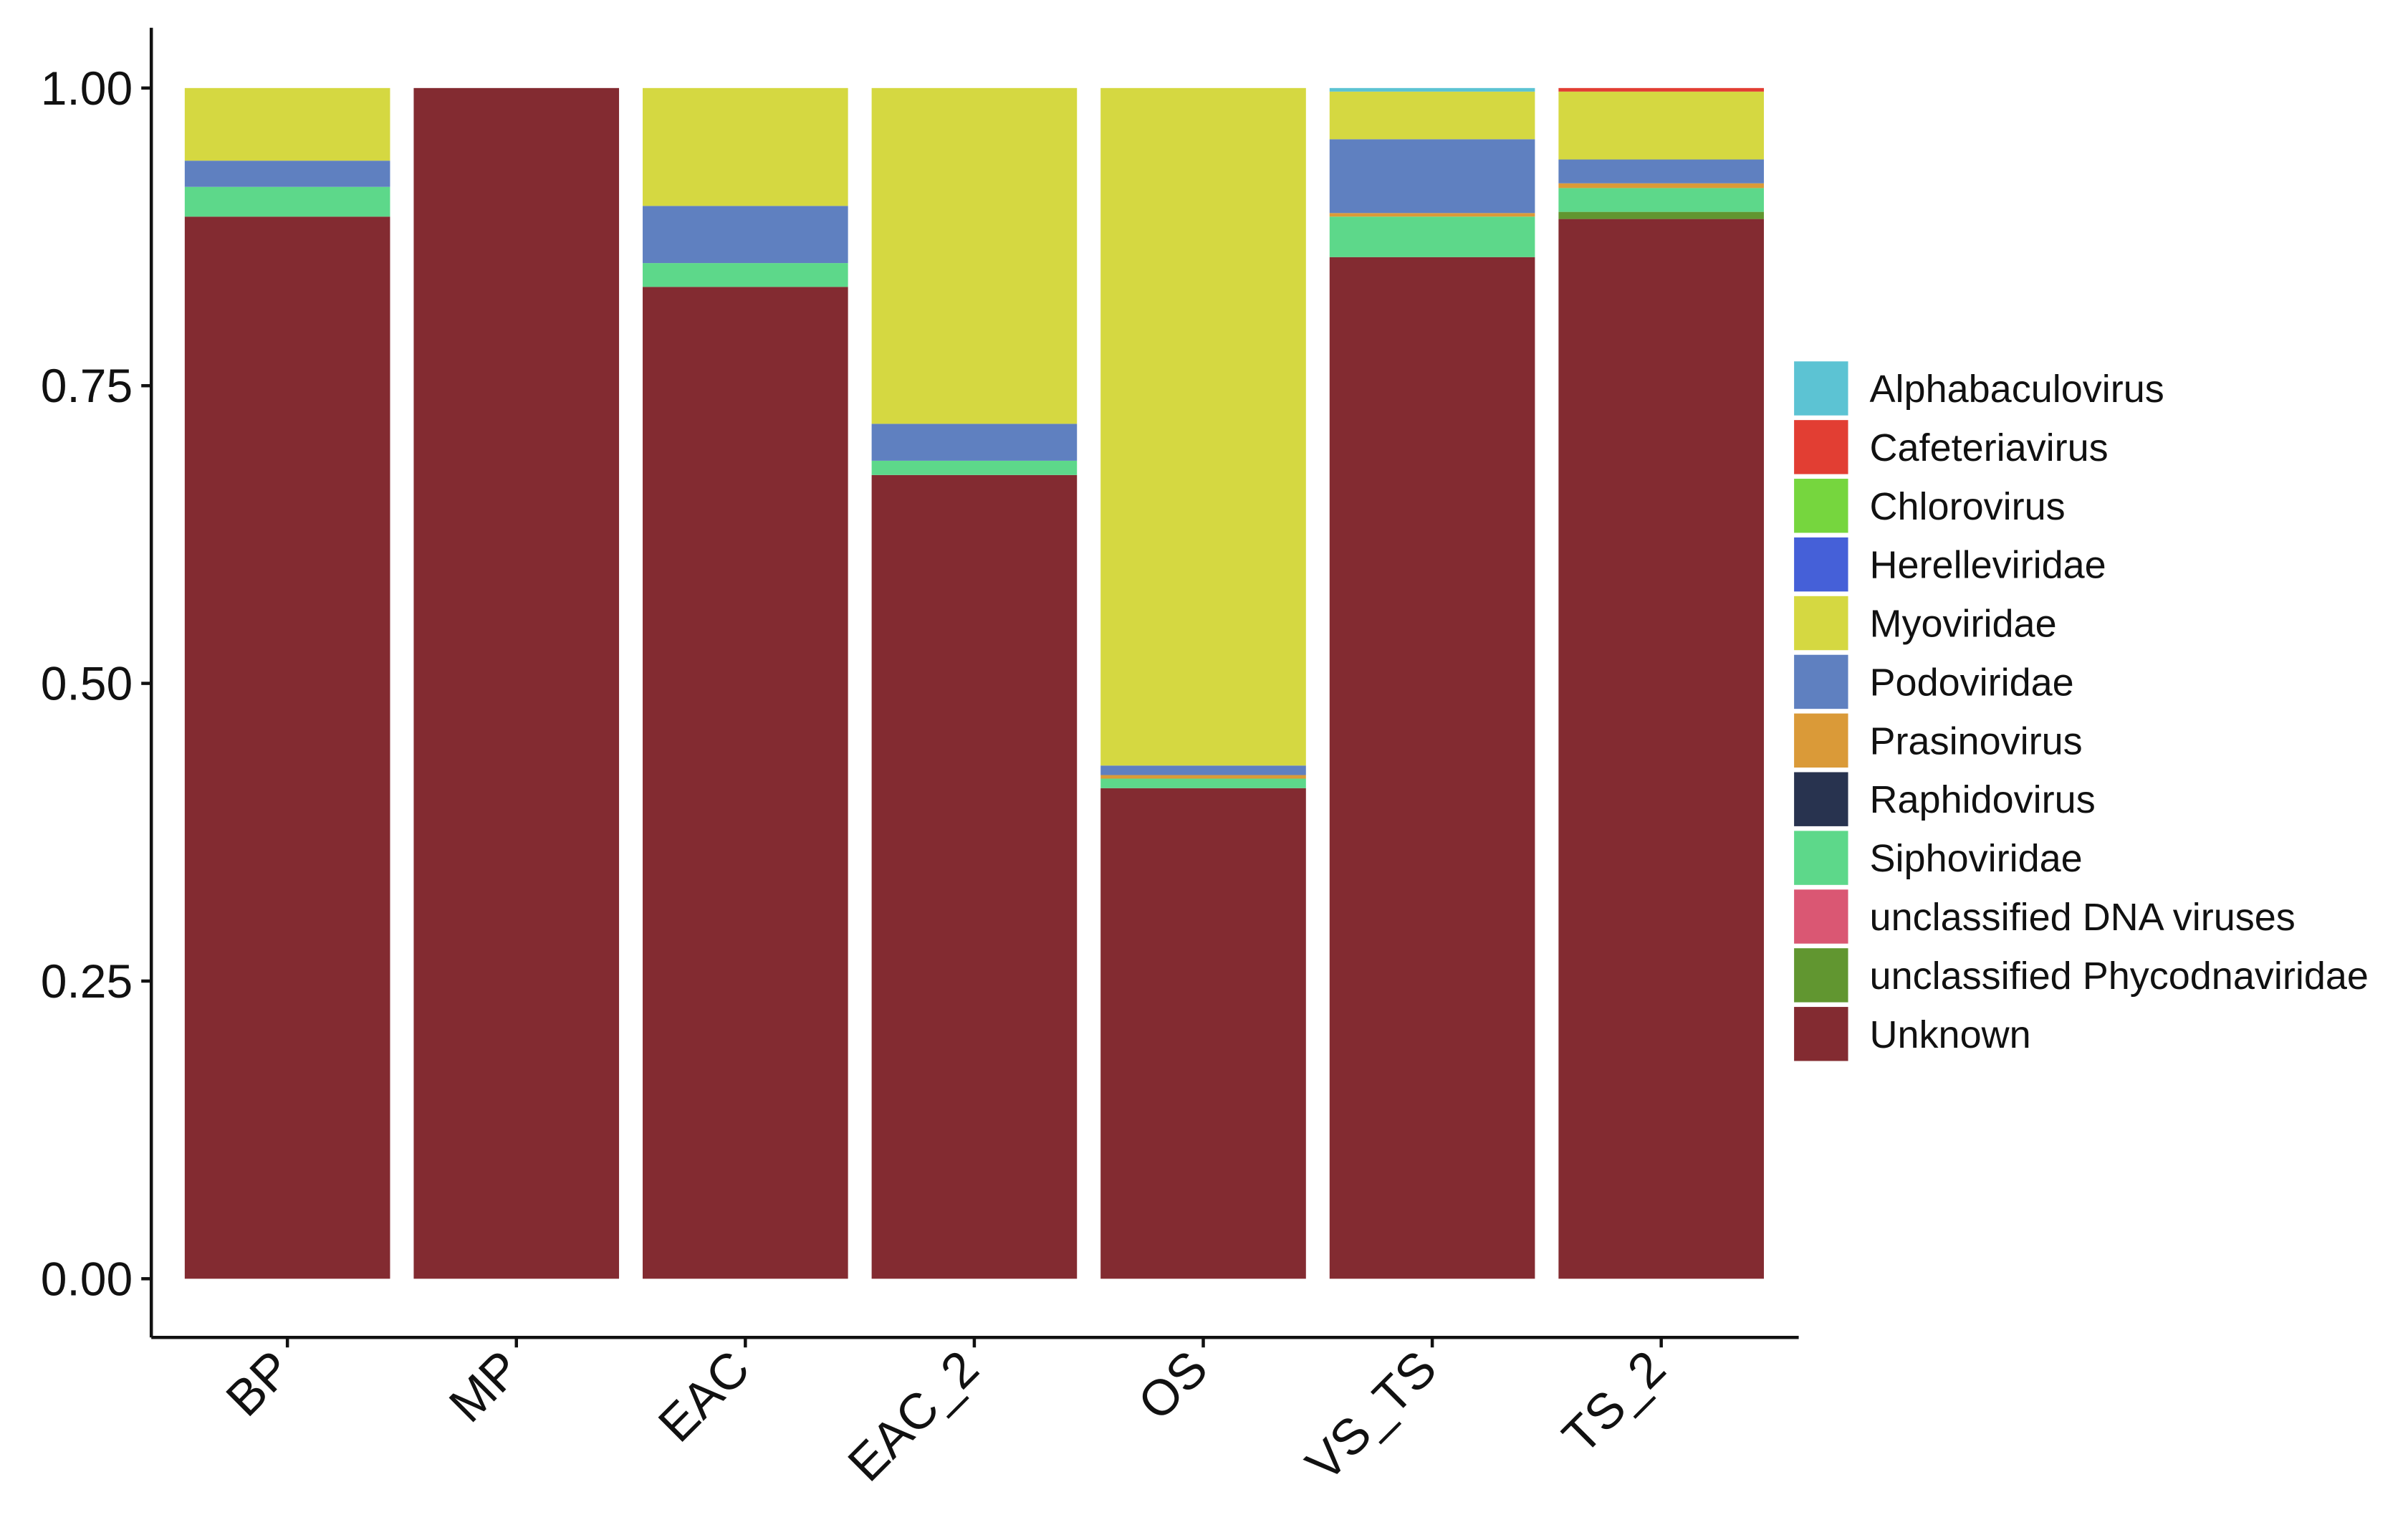 The image size is (2408, 1520). What do you see at coordinates (87, 982) in the screenshot?
I see `y-tick-label: 0.25` at bounding box center [87, 982].